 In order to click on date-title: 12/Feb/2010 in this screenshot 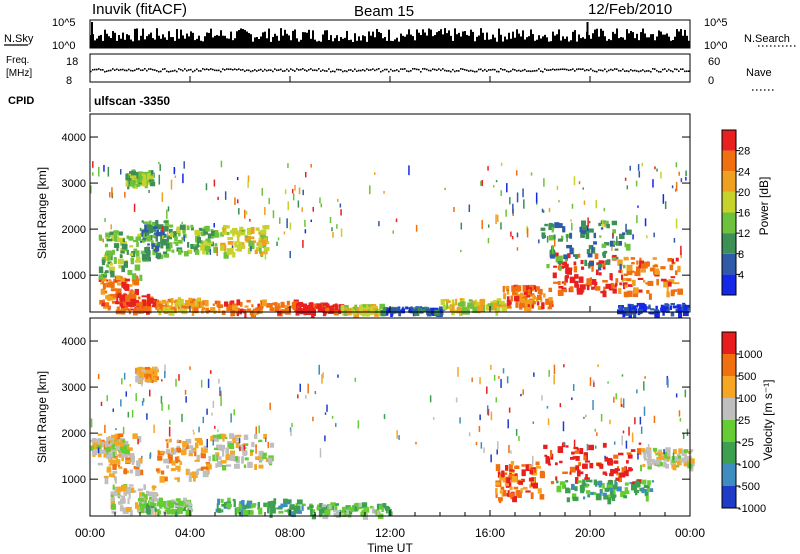, I will do `click(630, 9)`.